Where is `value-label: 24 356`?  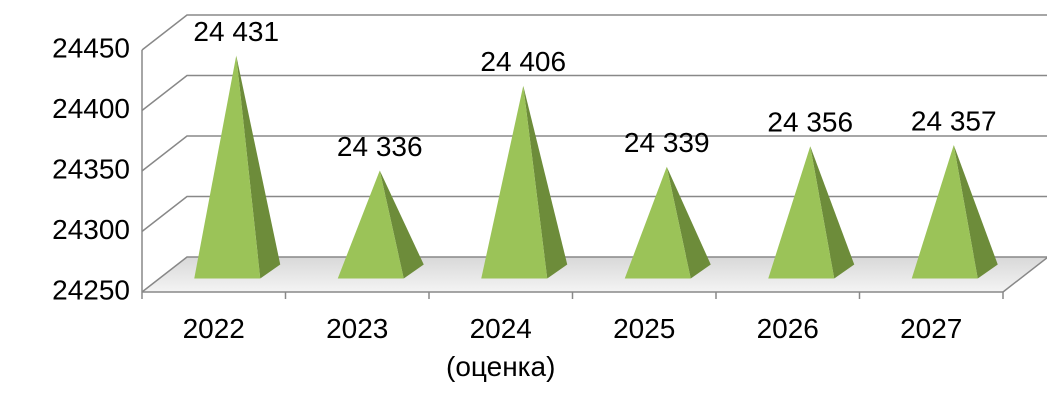
value-label: 24 356 is located at coordinates (810, 122).